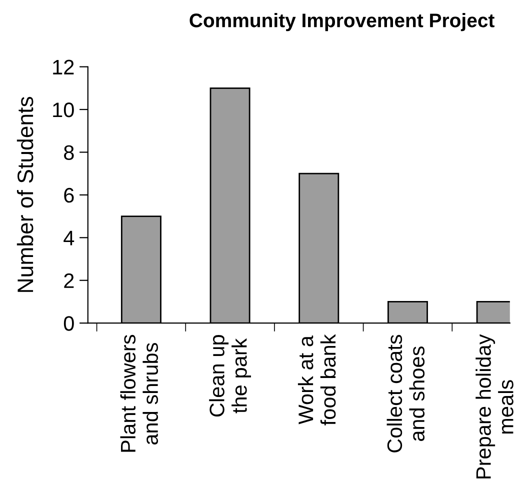  I want to click on x-tick-label: Work at a food bank, so click(317, 380).